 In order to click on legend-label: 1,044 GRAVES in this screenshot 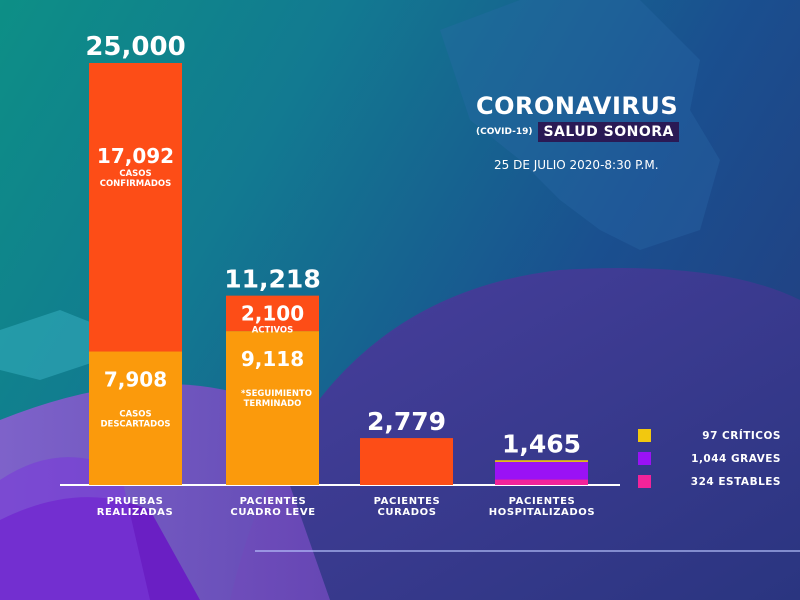, I will do `click(736, 458)`.